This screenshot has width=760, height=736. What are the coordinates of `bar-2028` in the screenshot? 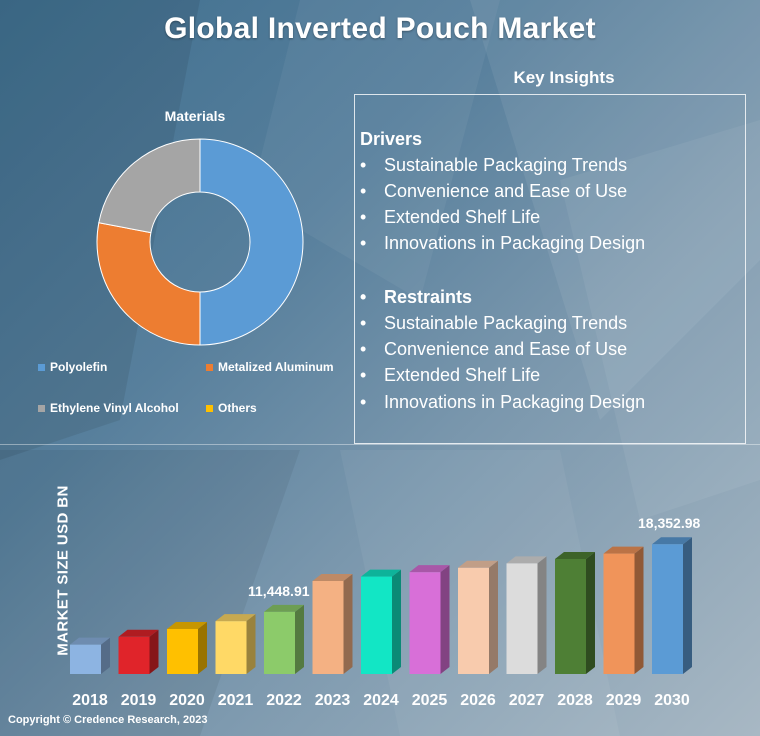 It's located at (575, 612).